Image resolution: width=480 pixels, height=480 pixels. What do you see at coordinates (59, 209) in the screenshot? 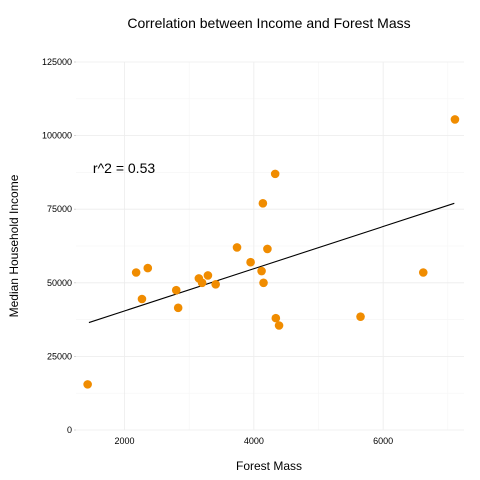
I see `y-tick-label: 75000` at bounding box center [59, 209].